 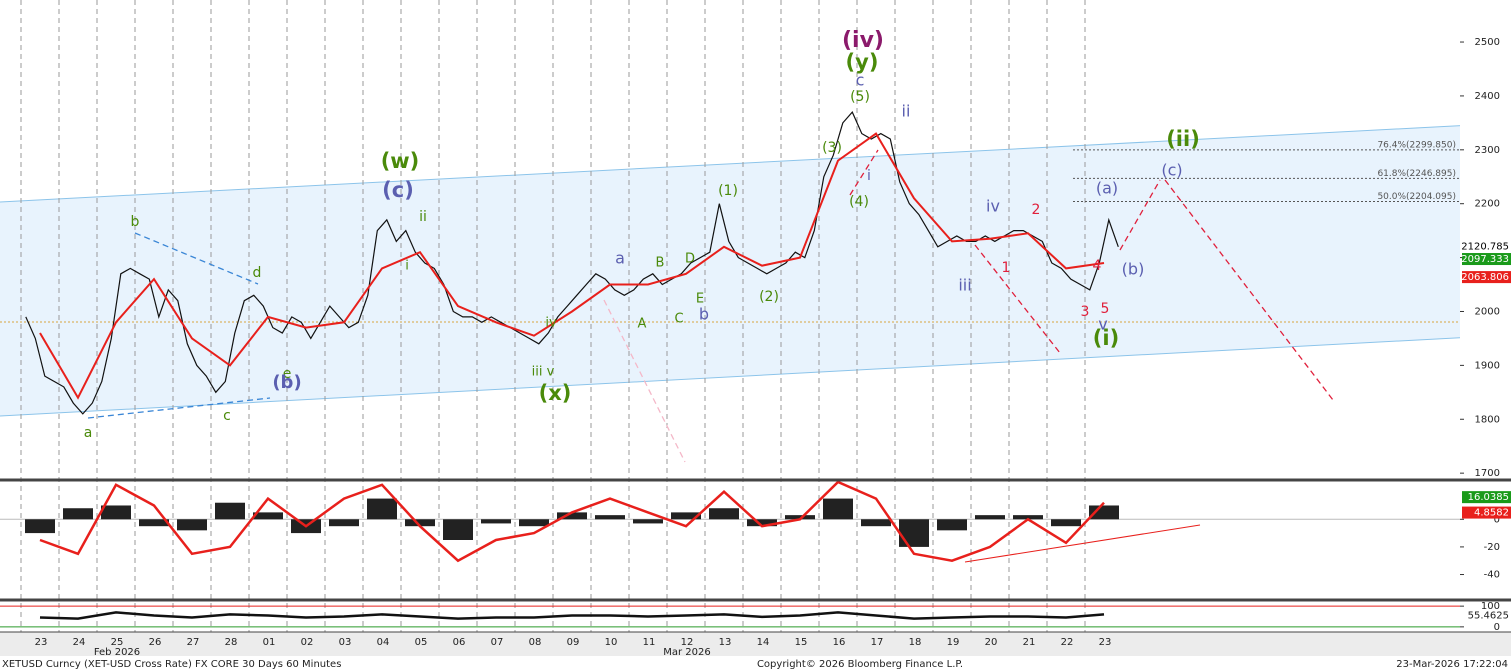 What do you see at coordinates (497, 642) in the screenshot?
I see `x-tick-label: 07` at bounding box center [497, 642].